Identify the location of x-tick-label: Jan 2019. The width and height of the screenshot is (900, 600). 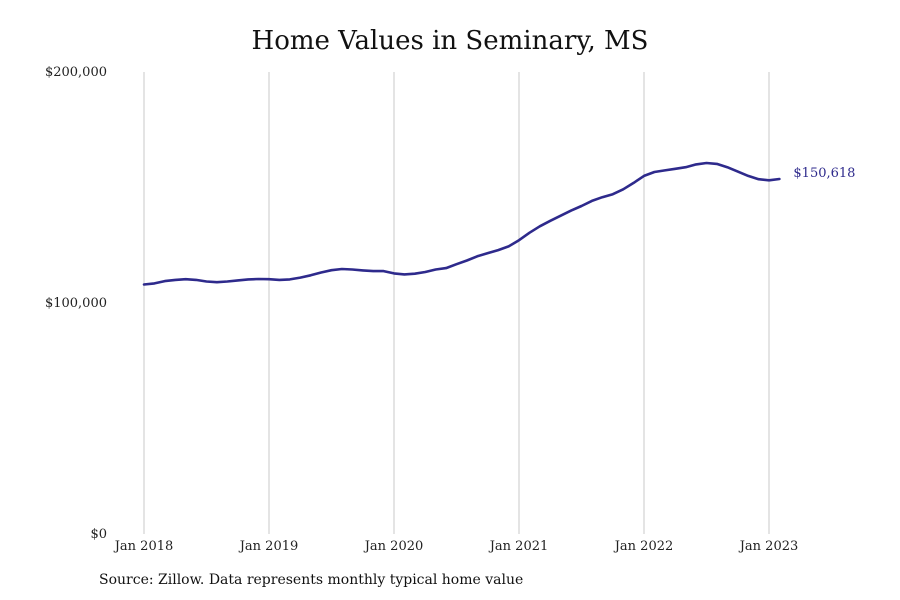
(268, 546).